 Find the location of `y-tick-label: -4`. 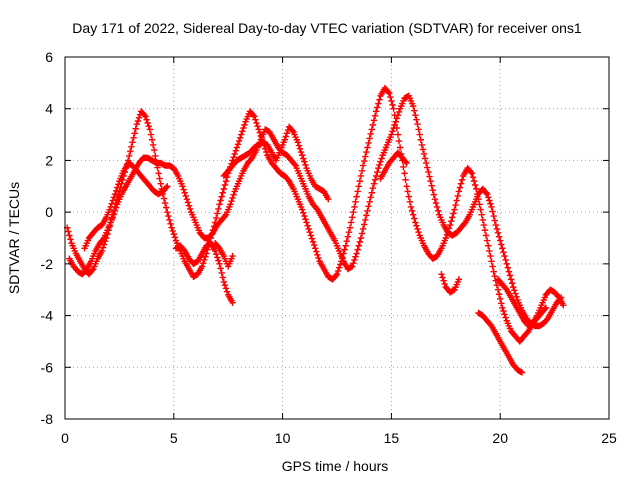

y-tick-label: -4 is located at coordinates (47, 316).